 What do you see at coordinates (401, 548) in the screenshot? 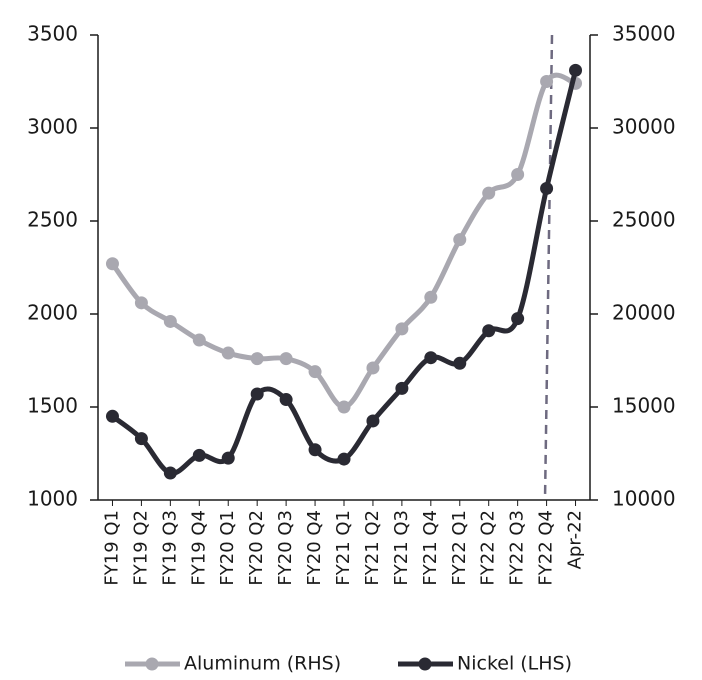
I see `x-tick-label: FY21 Q3` at bounding box center [401, 548].